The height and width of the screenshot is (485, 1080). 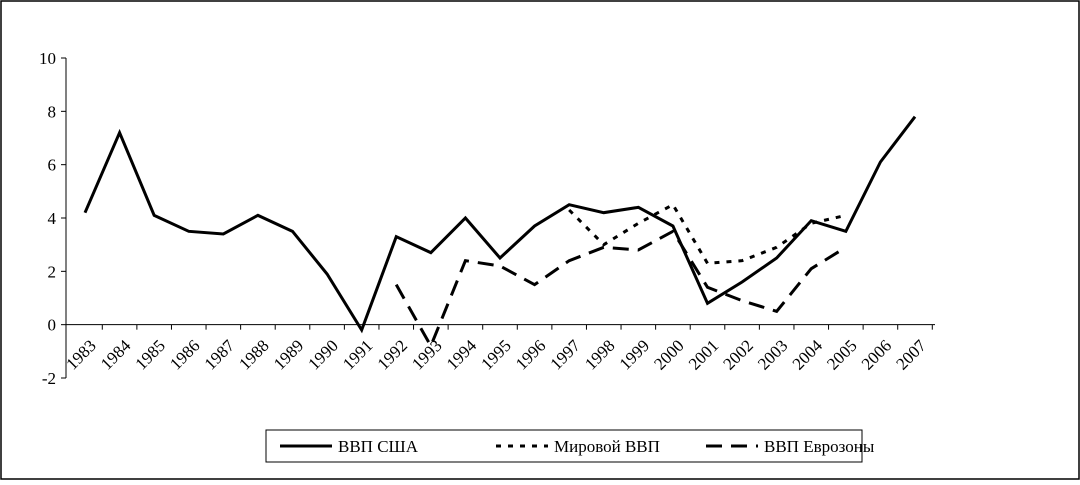 What do you see at coordinates (47, 58) in the screenshot?
I see `y-tick-label: 10` at bounding box center [47, 58].